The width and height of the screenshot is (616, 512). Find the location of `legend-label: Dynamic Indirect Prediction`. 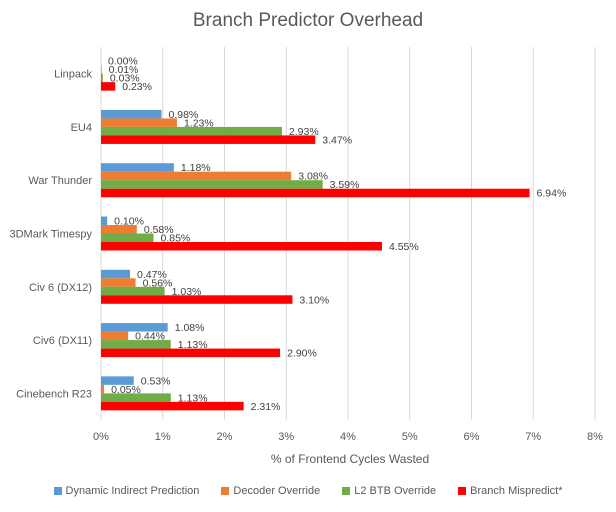

legend-label: Dynamic Indirect Prediction is located at coordinates (132, 491).